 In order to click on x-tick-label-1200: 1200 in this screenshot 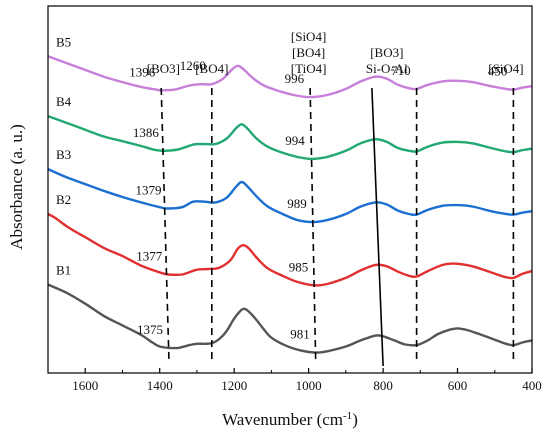, I will do `click(234, 385)`.